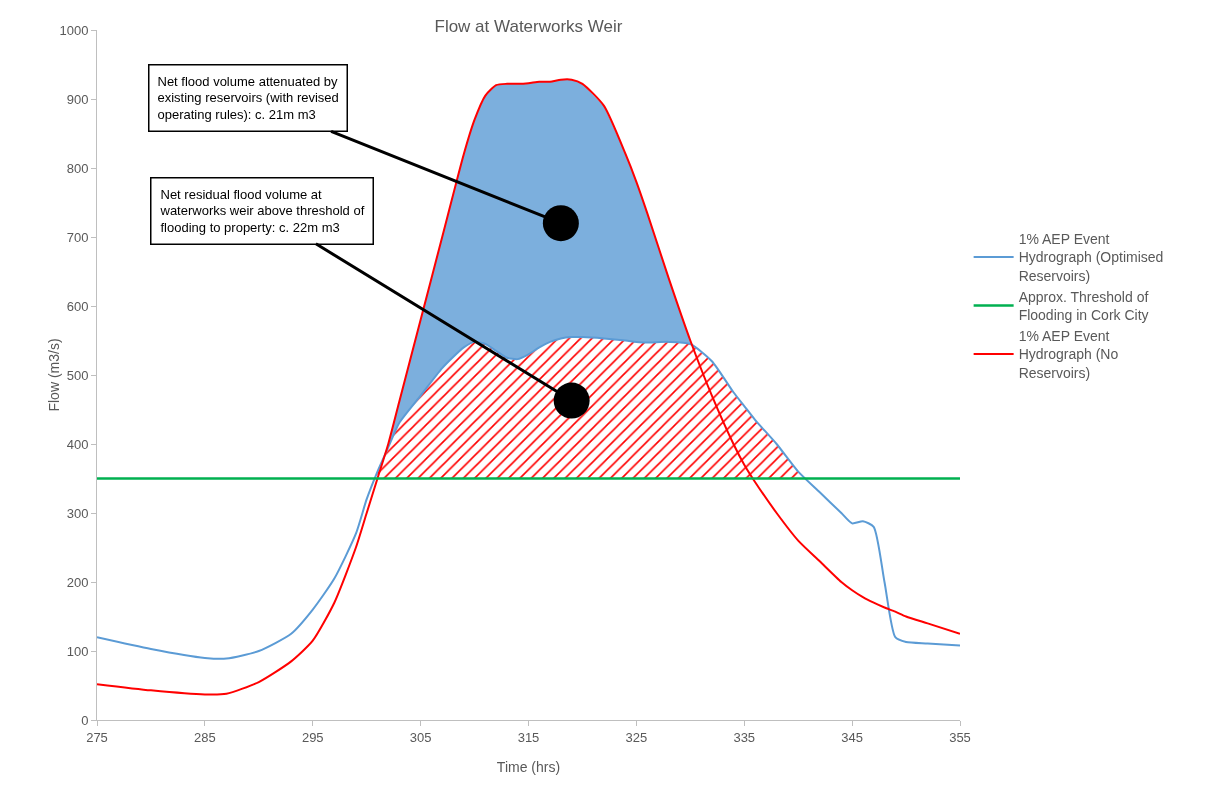 The image size is (1208, 787). What do you see at coordinates (85, 720) in the screenshot?
I see `y-tick-label: 0` at bounding box center [85, 720].